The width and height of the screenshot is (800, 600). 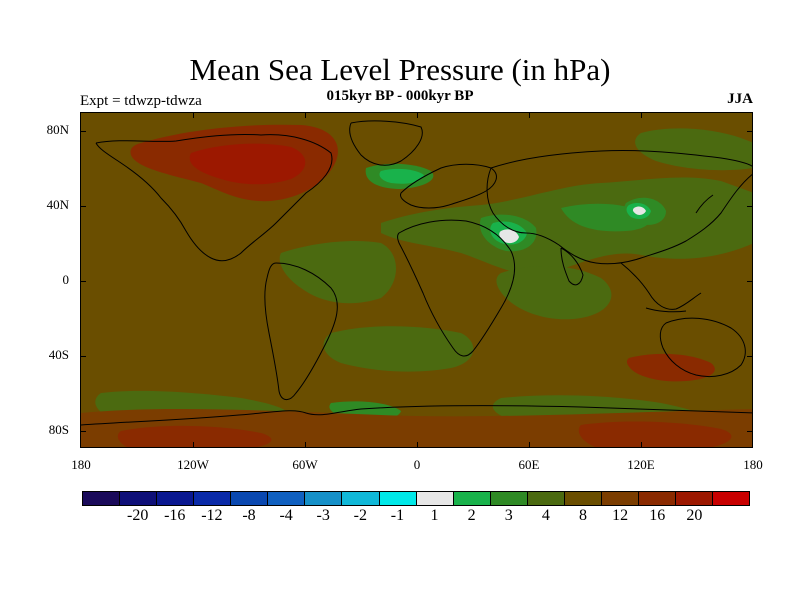 I want to click on colorbar-label: -4, so click(x=286, y=515).